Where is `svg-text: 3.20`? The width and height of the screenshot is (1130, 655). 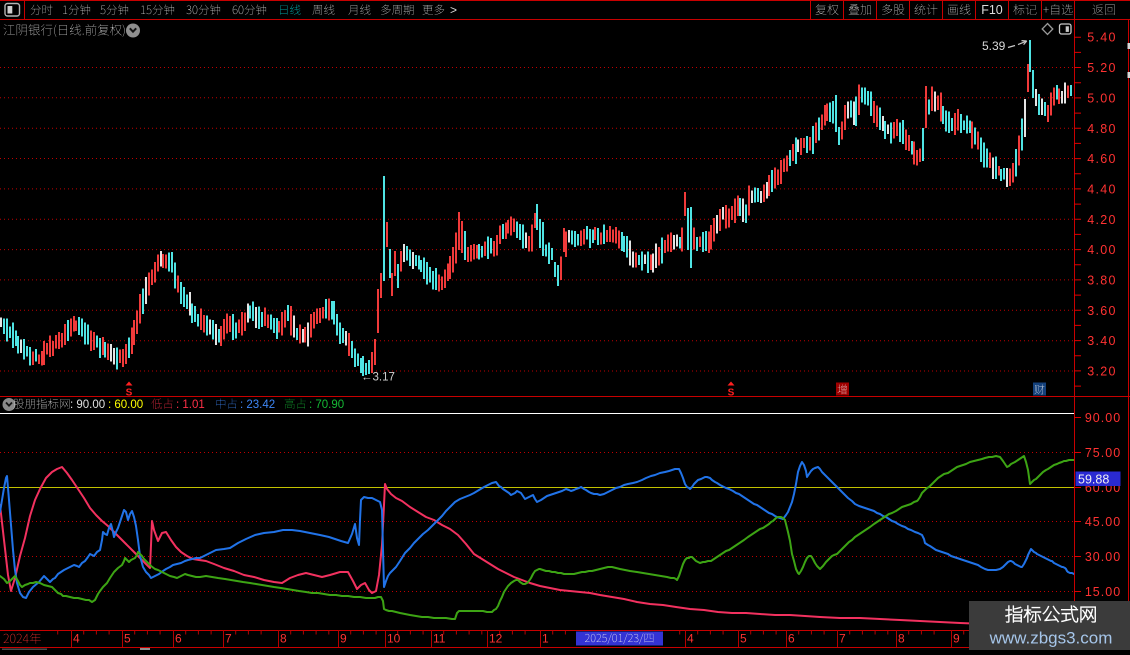 svg-text: 3.20 is located at coordinates (1102, 372).